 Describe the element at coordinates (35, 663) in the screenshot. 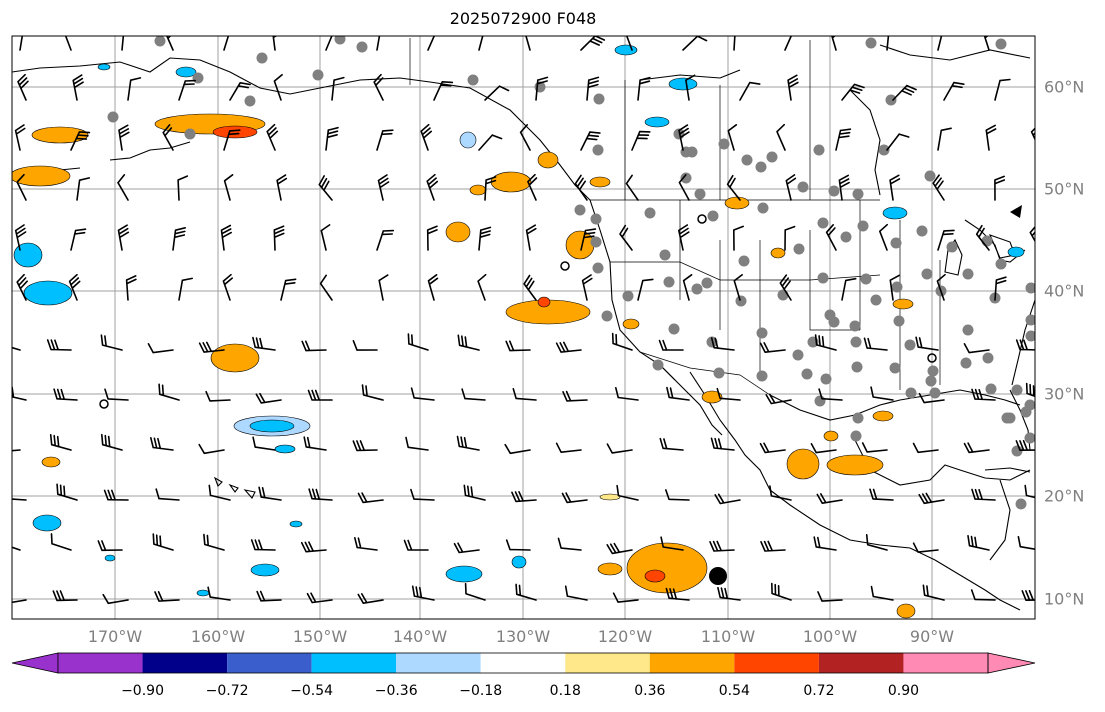

I see `colorbar-extend-low` at that location.